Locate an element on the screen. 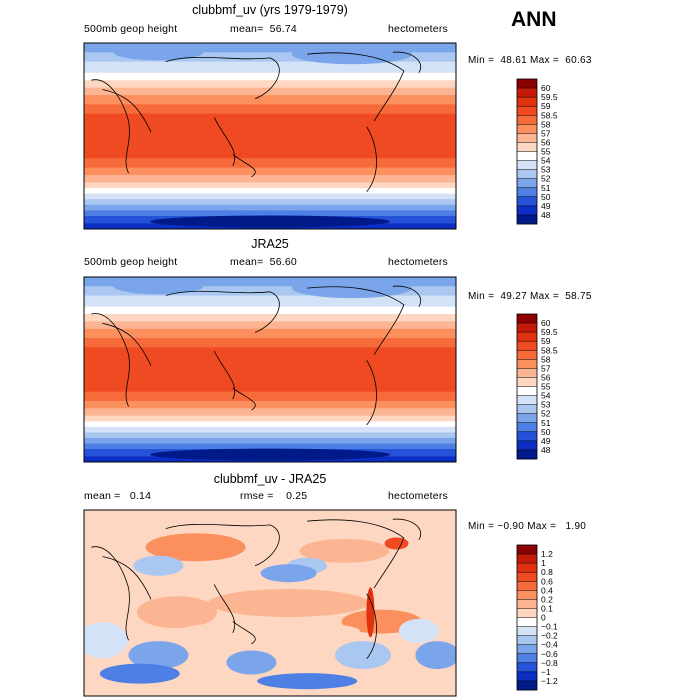  colorbar-tick-label: 58.5 is located at coordinates (549, 115).